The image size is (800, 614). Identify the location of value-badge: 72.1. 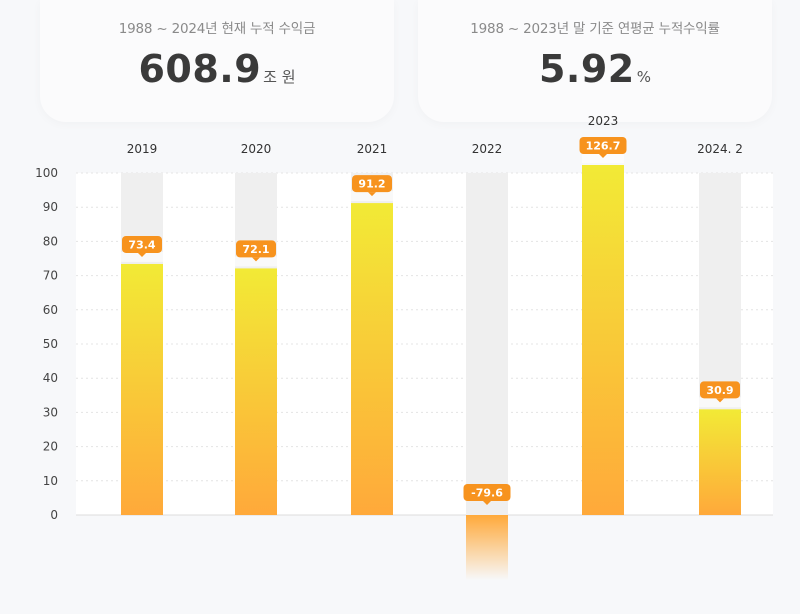
(256, 251).